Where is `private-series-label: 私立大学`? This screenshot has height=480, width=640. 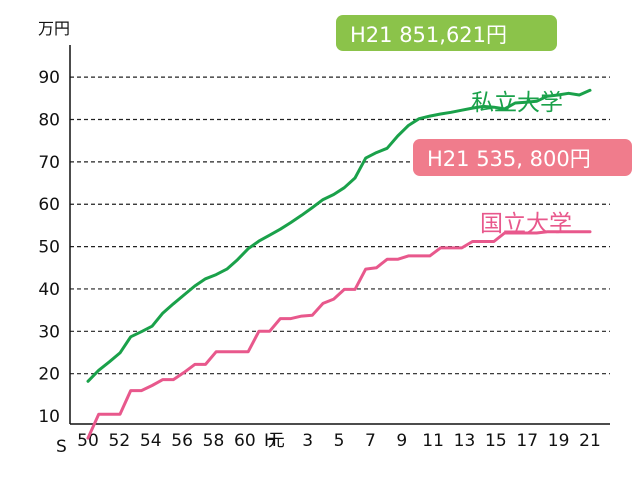 private-series-label: 私立大学 is located at coordinates (517, 103).